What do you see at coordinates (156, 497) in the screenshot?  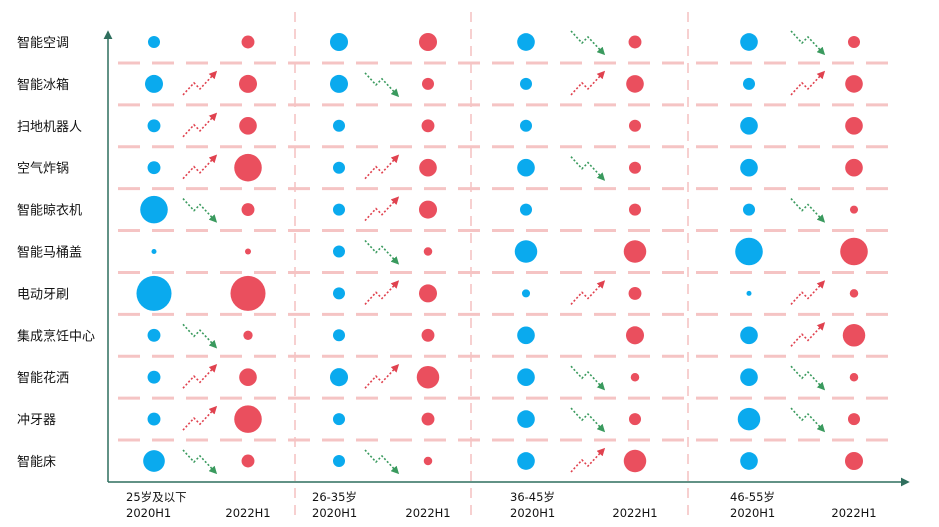 I see `group-label: 25岁及以下` at bounding box center [156, 497].